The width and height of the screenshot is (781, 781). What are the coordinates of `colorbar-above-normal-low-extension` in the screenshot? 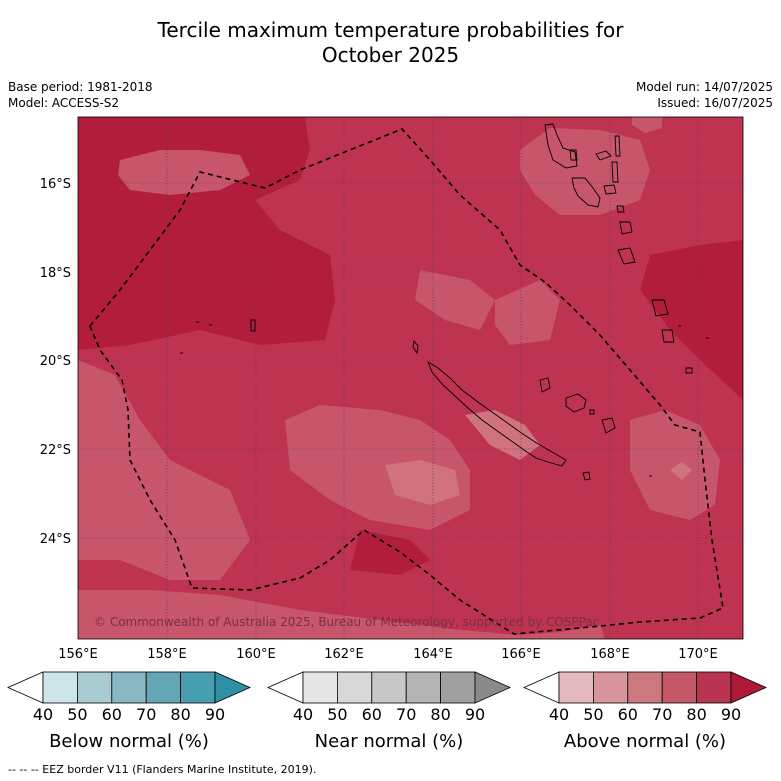 It's located at (541, 687).